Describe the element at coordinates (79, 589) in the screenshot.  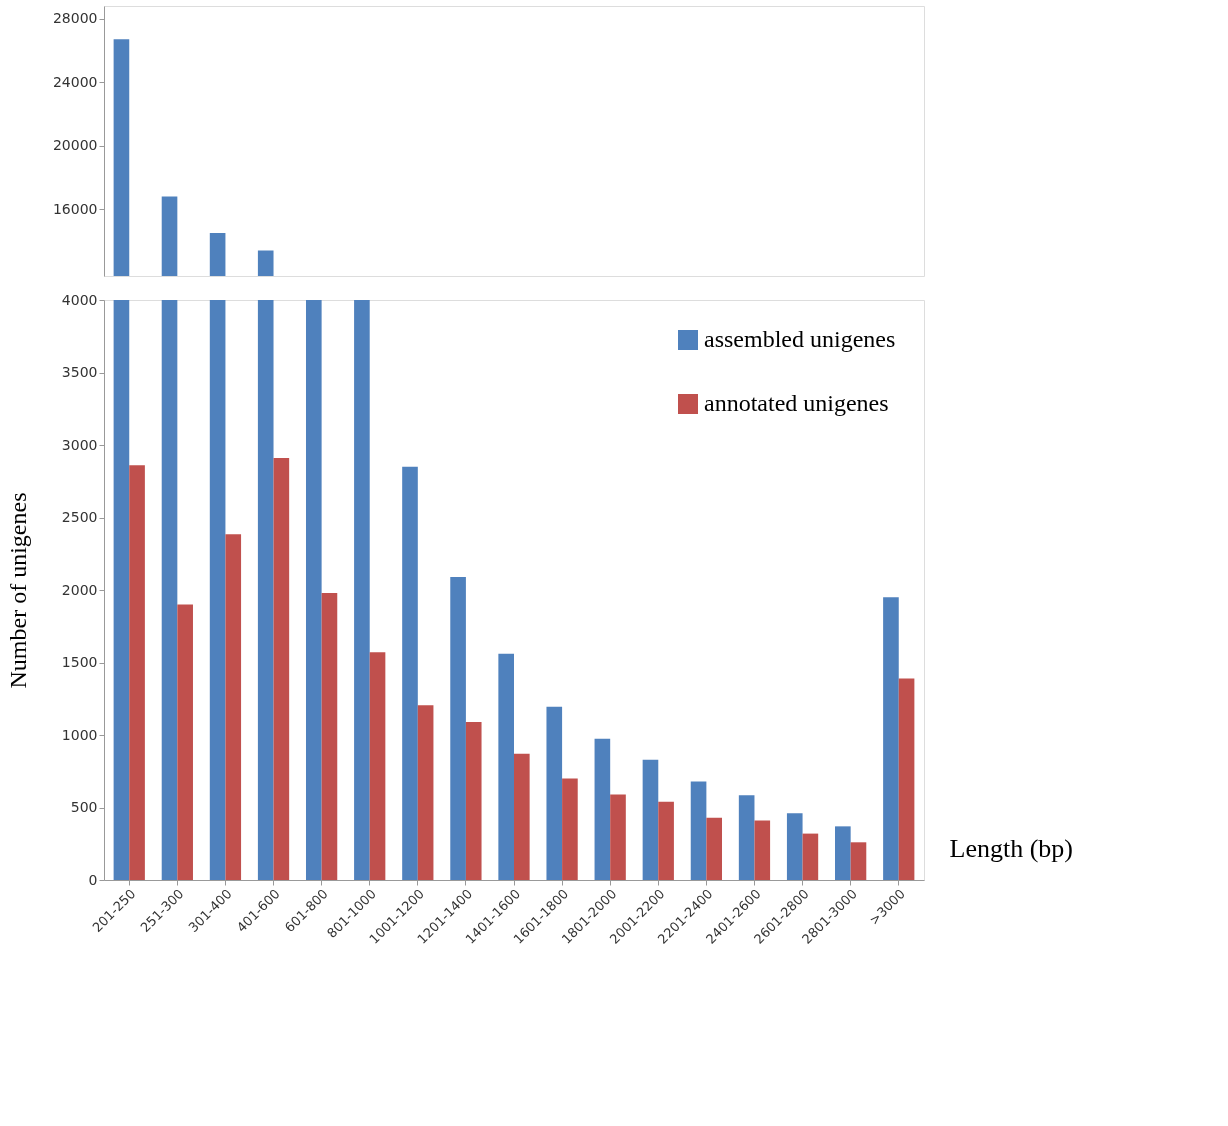
I see `y-tick-label: 2000` at that location.